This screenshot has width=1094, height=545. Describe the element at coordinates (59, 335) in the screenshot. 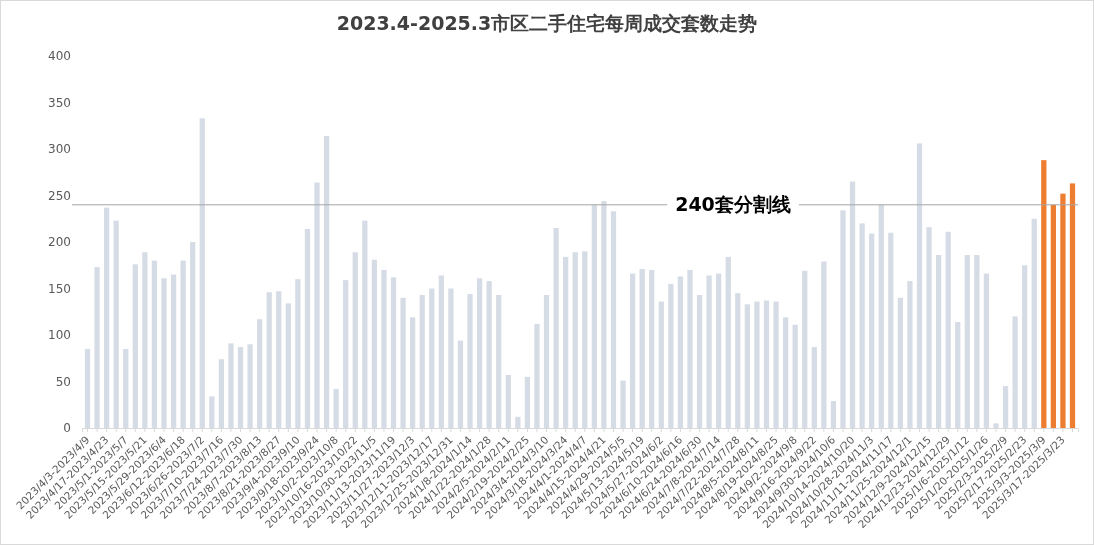

I see `y-tick-label: 100` at that location.